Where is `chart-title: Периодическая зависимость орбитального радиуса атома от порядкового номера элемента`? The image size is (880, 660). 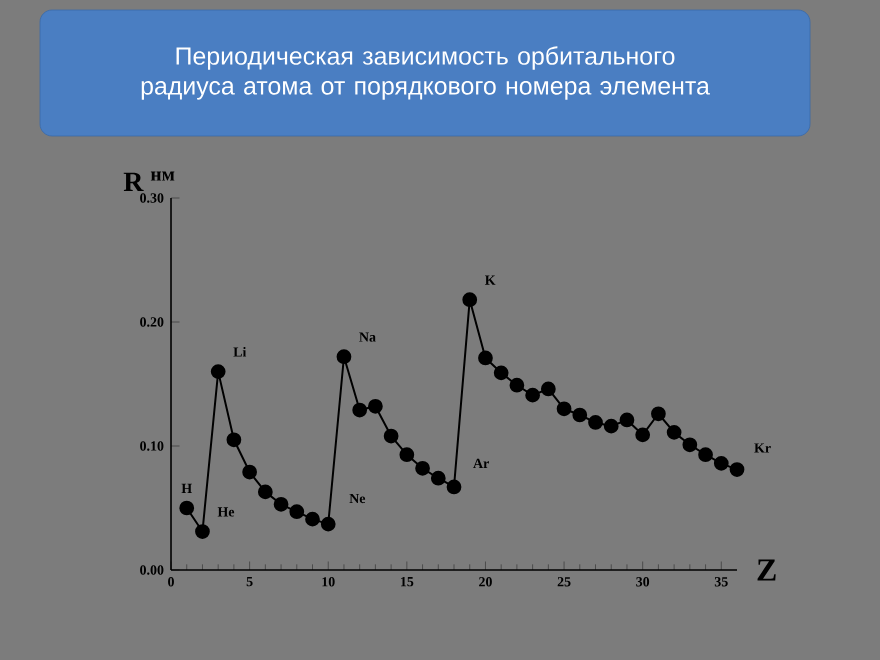
chart-title: Периодическая зависимость орбитального радиуса атома от порядкового номера элемента is located at coordinates (425, 73).